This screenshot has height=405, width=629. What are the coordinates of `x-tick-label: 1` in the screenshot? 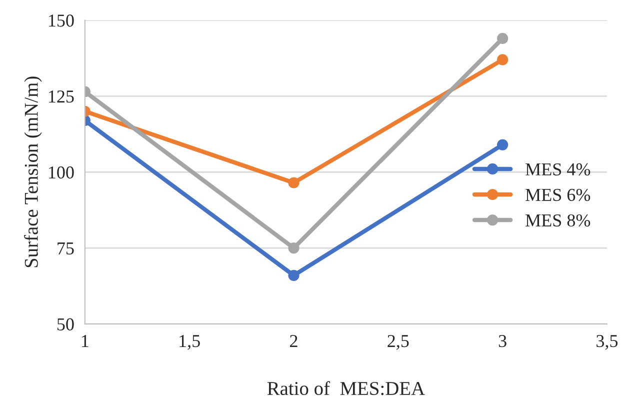 It's located at (85, 341).